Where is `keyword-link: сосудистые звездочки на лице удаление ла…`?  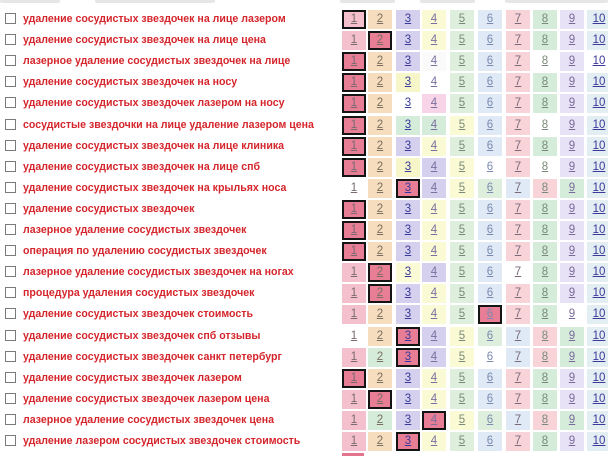
keyword-link: сосудистые звездочки на лице удаление ла… is located at coordinates (168, 124).